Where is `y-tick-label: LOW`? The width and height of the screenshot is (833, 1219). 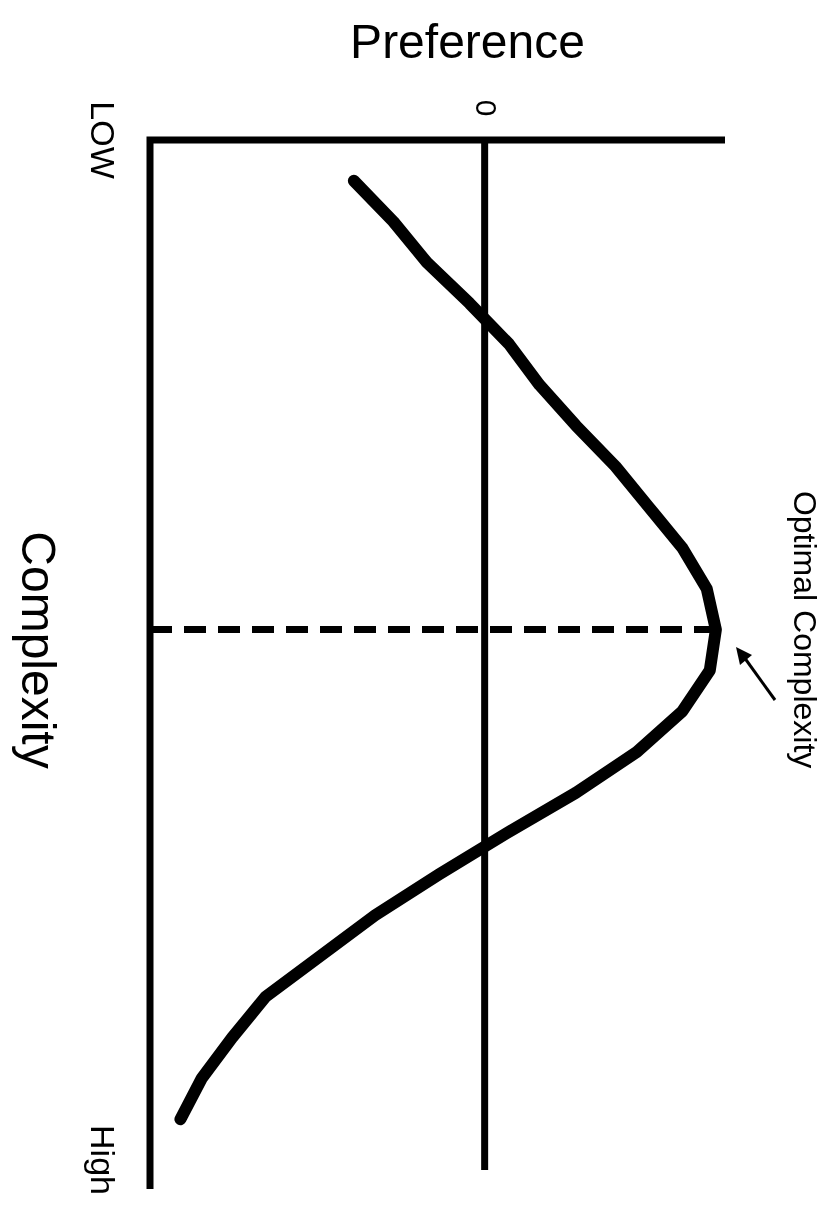
y-tick-label: LOW is located at coordinates (102, 140).